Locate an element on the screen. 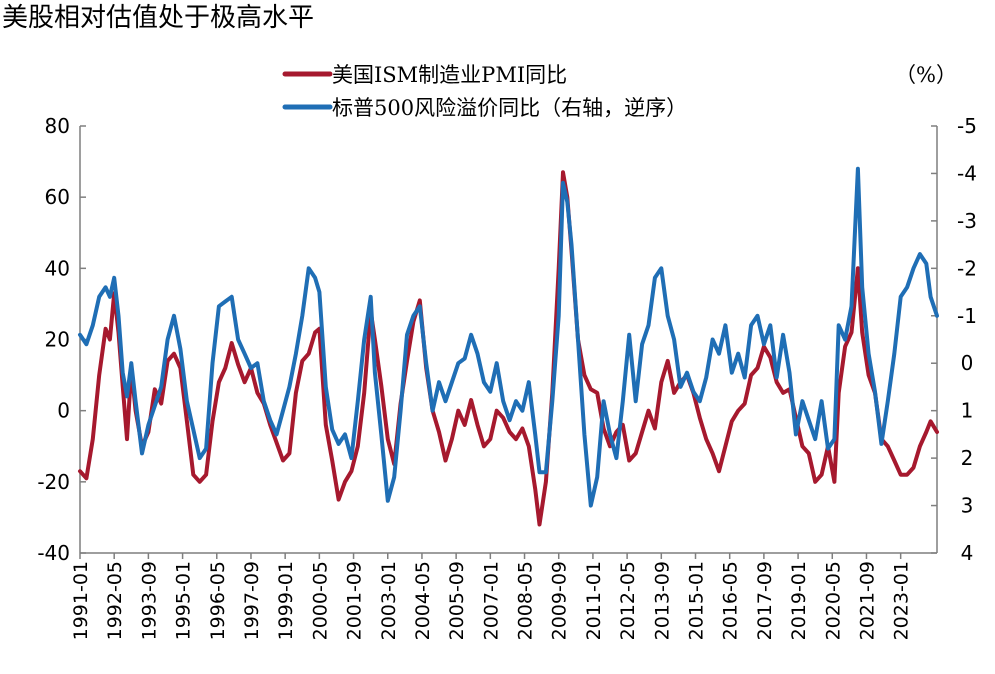  left-axis-ticks: 80 60 40 20 0 -20 -40 is located at coordinates (61, 339).